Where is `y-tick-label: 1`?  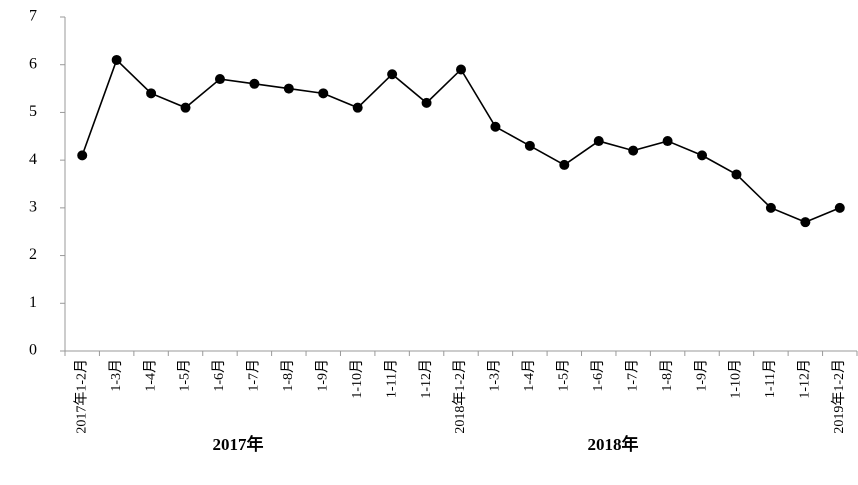
y-tick-label: 1 is located at coordinates (33, 302).